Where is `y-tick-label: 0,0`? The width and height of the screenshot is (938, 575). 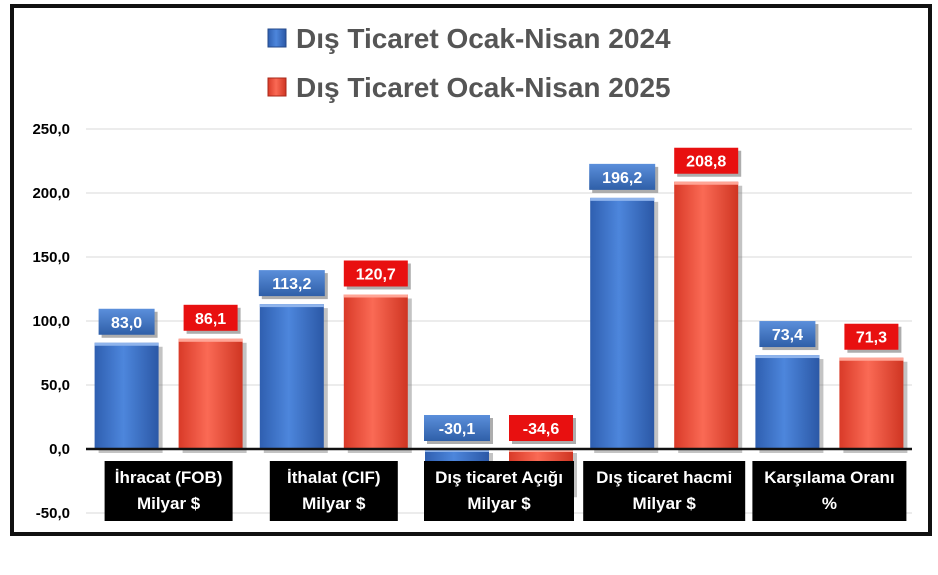
y-tick-label: 0,0 is located at coordinates (59, 449).